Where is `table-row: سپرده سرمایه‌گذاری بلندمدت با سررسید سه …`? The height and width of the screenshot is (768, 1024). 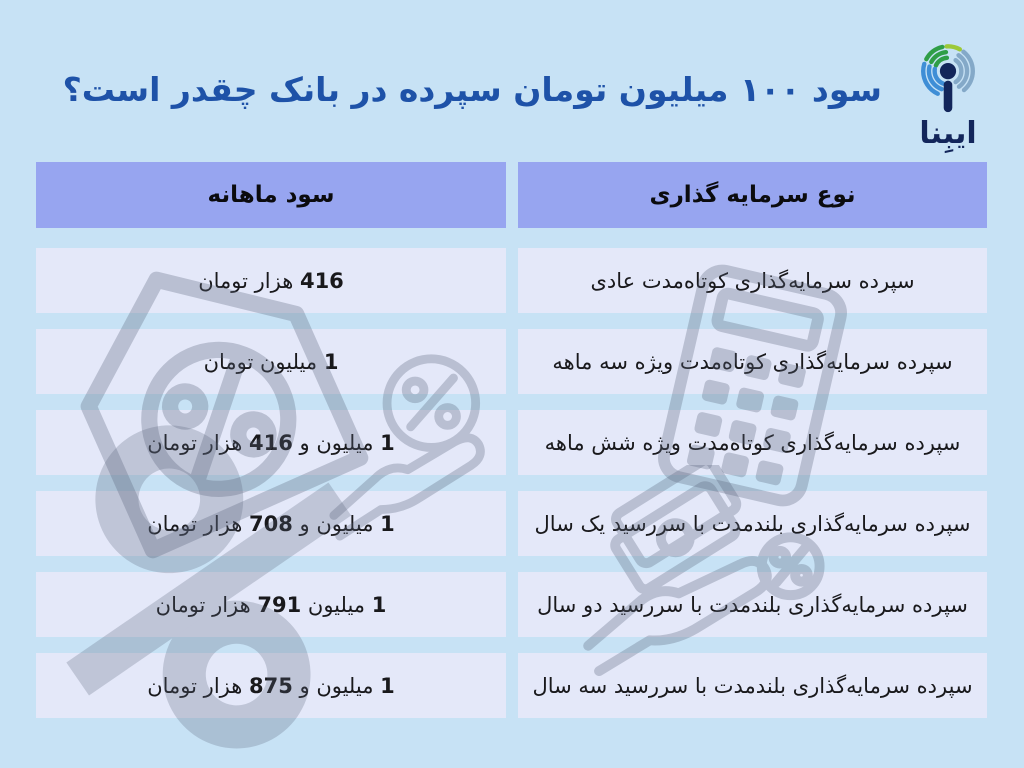 table-row: سپرده سرمایه‌گذاری بلندمدت با سررسید سه … is located at coordinates (511, 685).